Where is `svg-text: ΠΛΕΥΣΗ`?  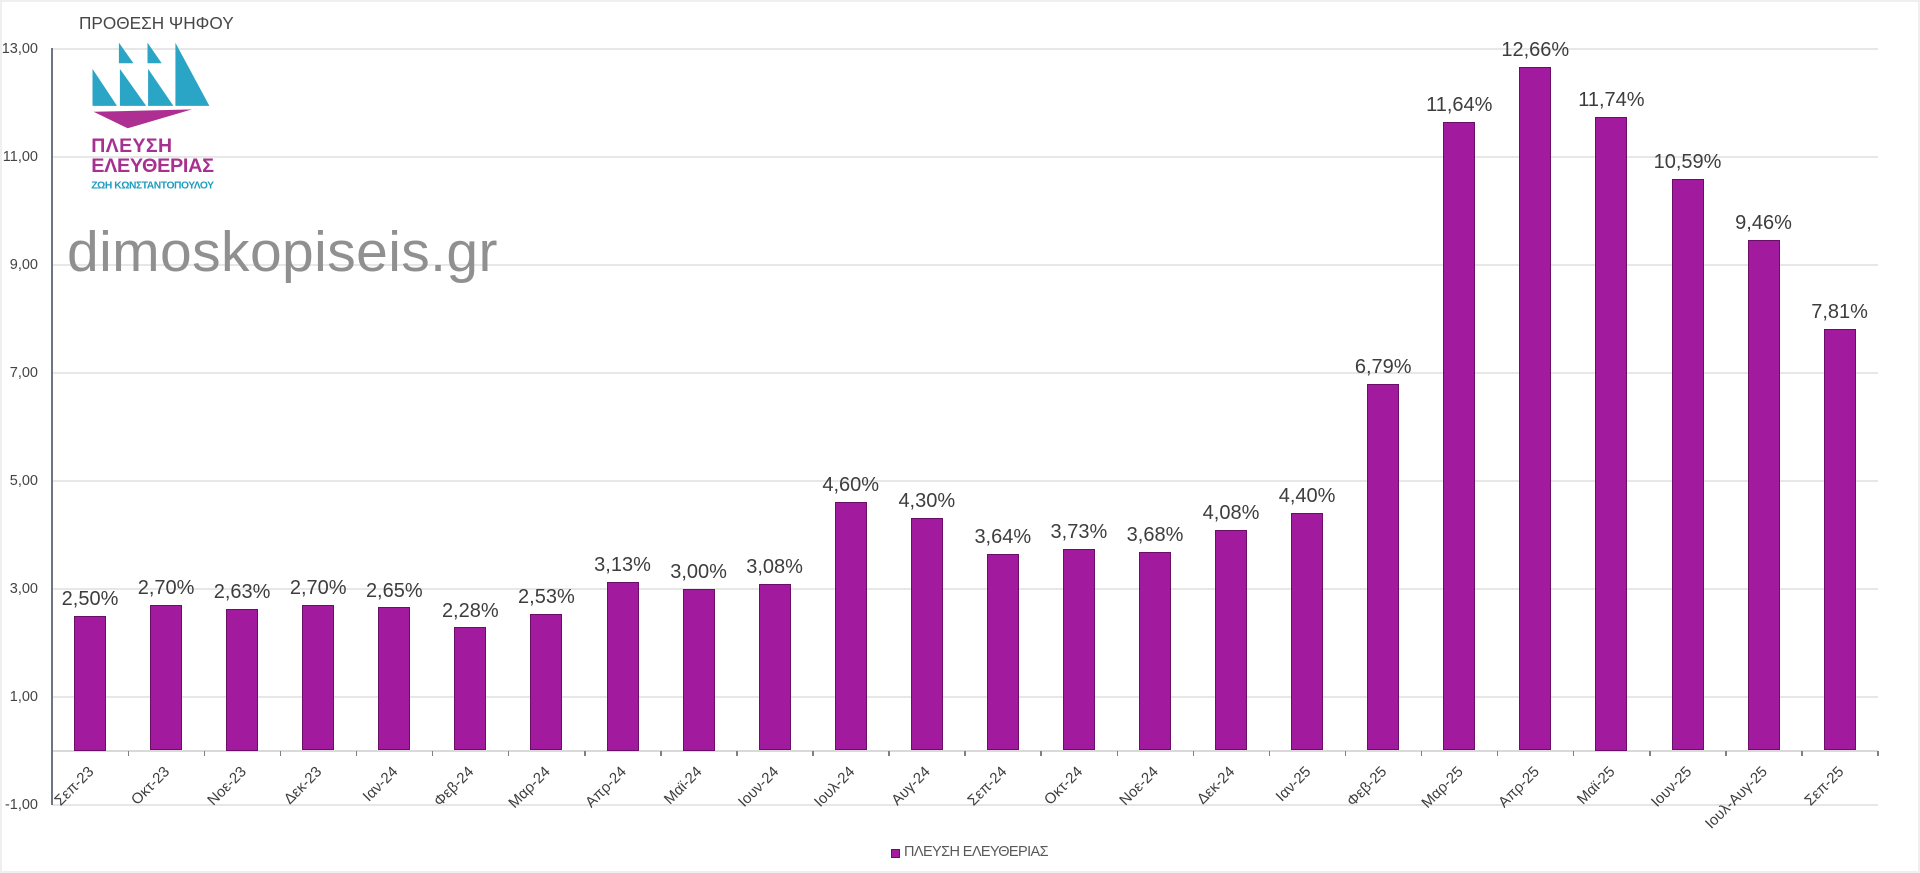
svg-text: ΠΛΕΥΣΗ is located at coordinates (131, 146).